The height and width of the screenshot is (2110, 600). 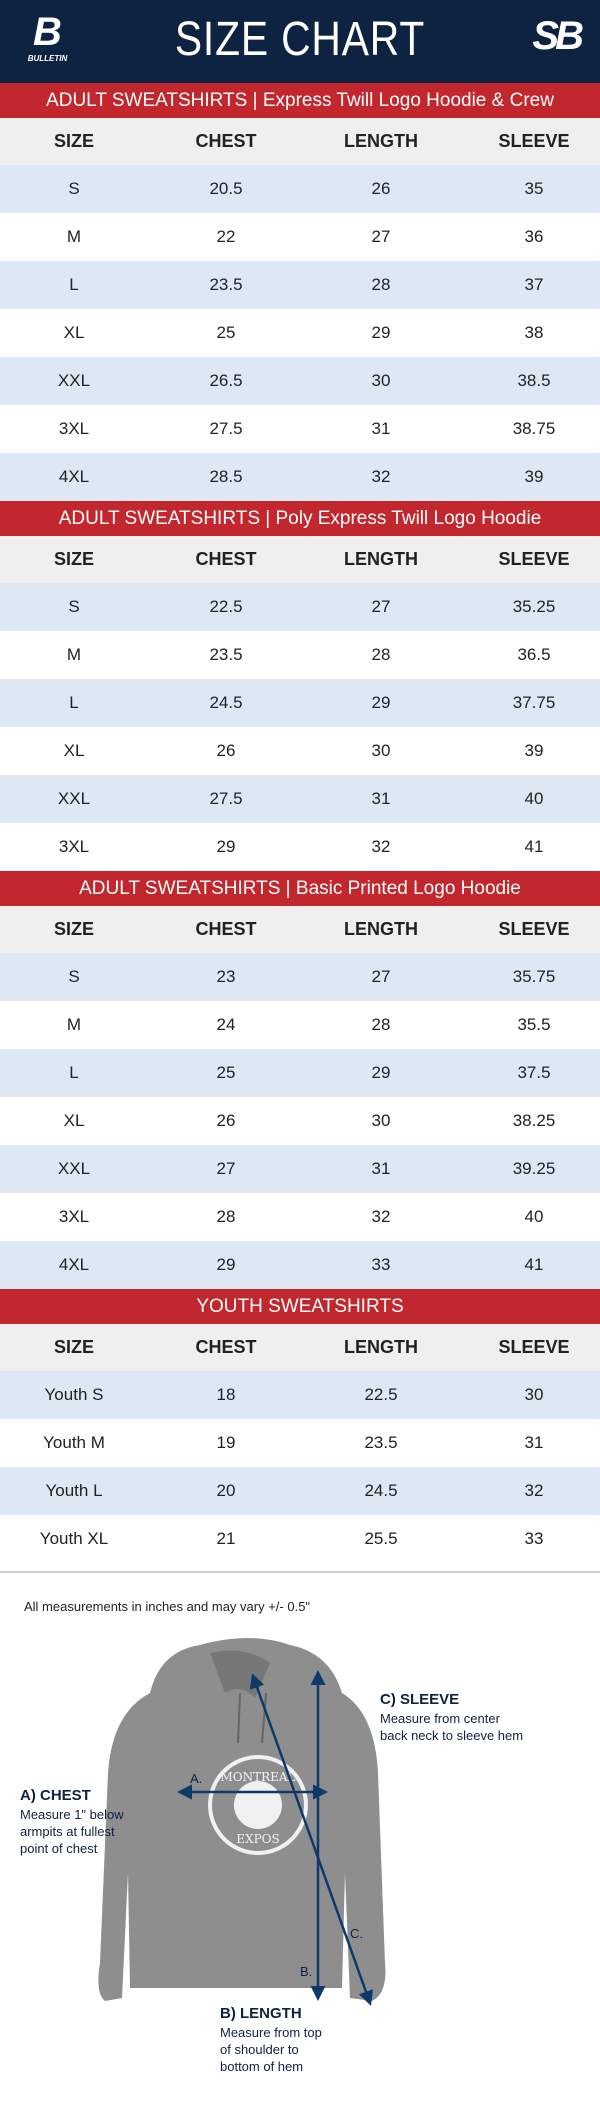 I want to click on table-cell: 18, so click(x=226, y=1394).